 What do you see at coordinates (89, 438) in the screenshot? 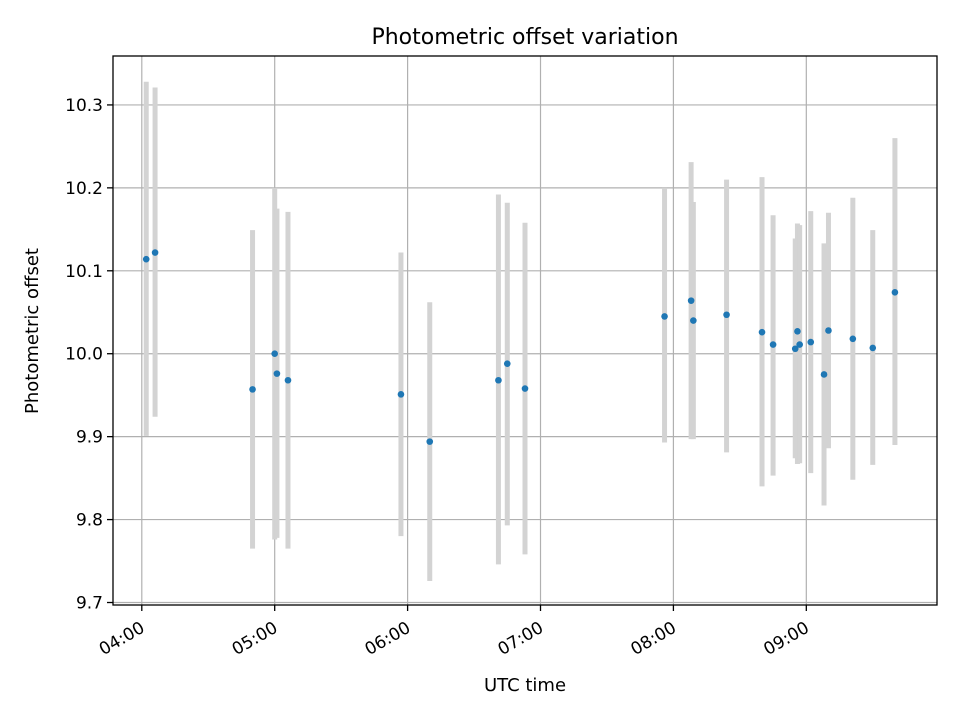
I see `y-tick-label: 9.9` at bounding box center [89, 438].